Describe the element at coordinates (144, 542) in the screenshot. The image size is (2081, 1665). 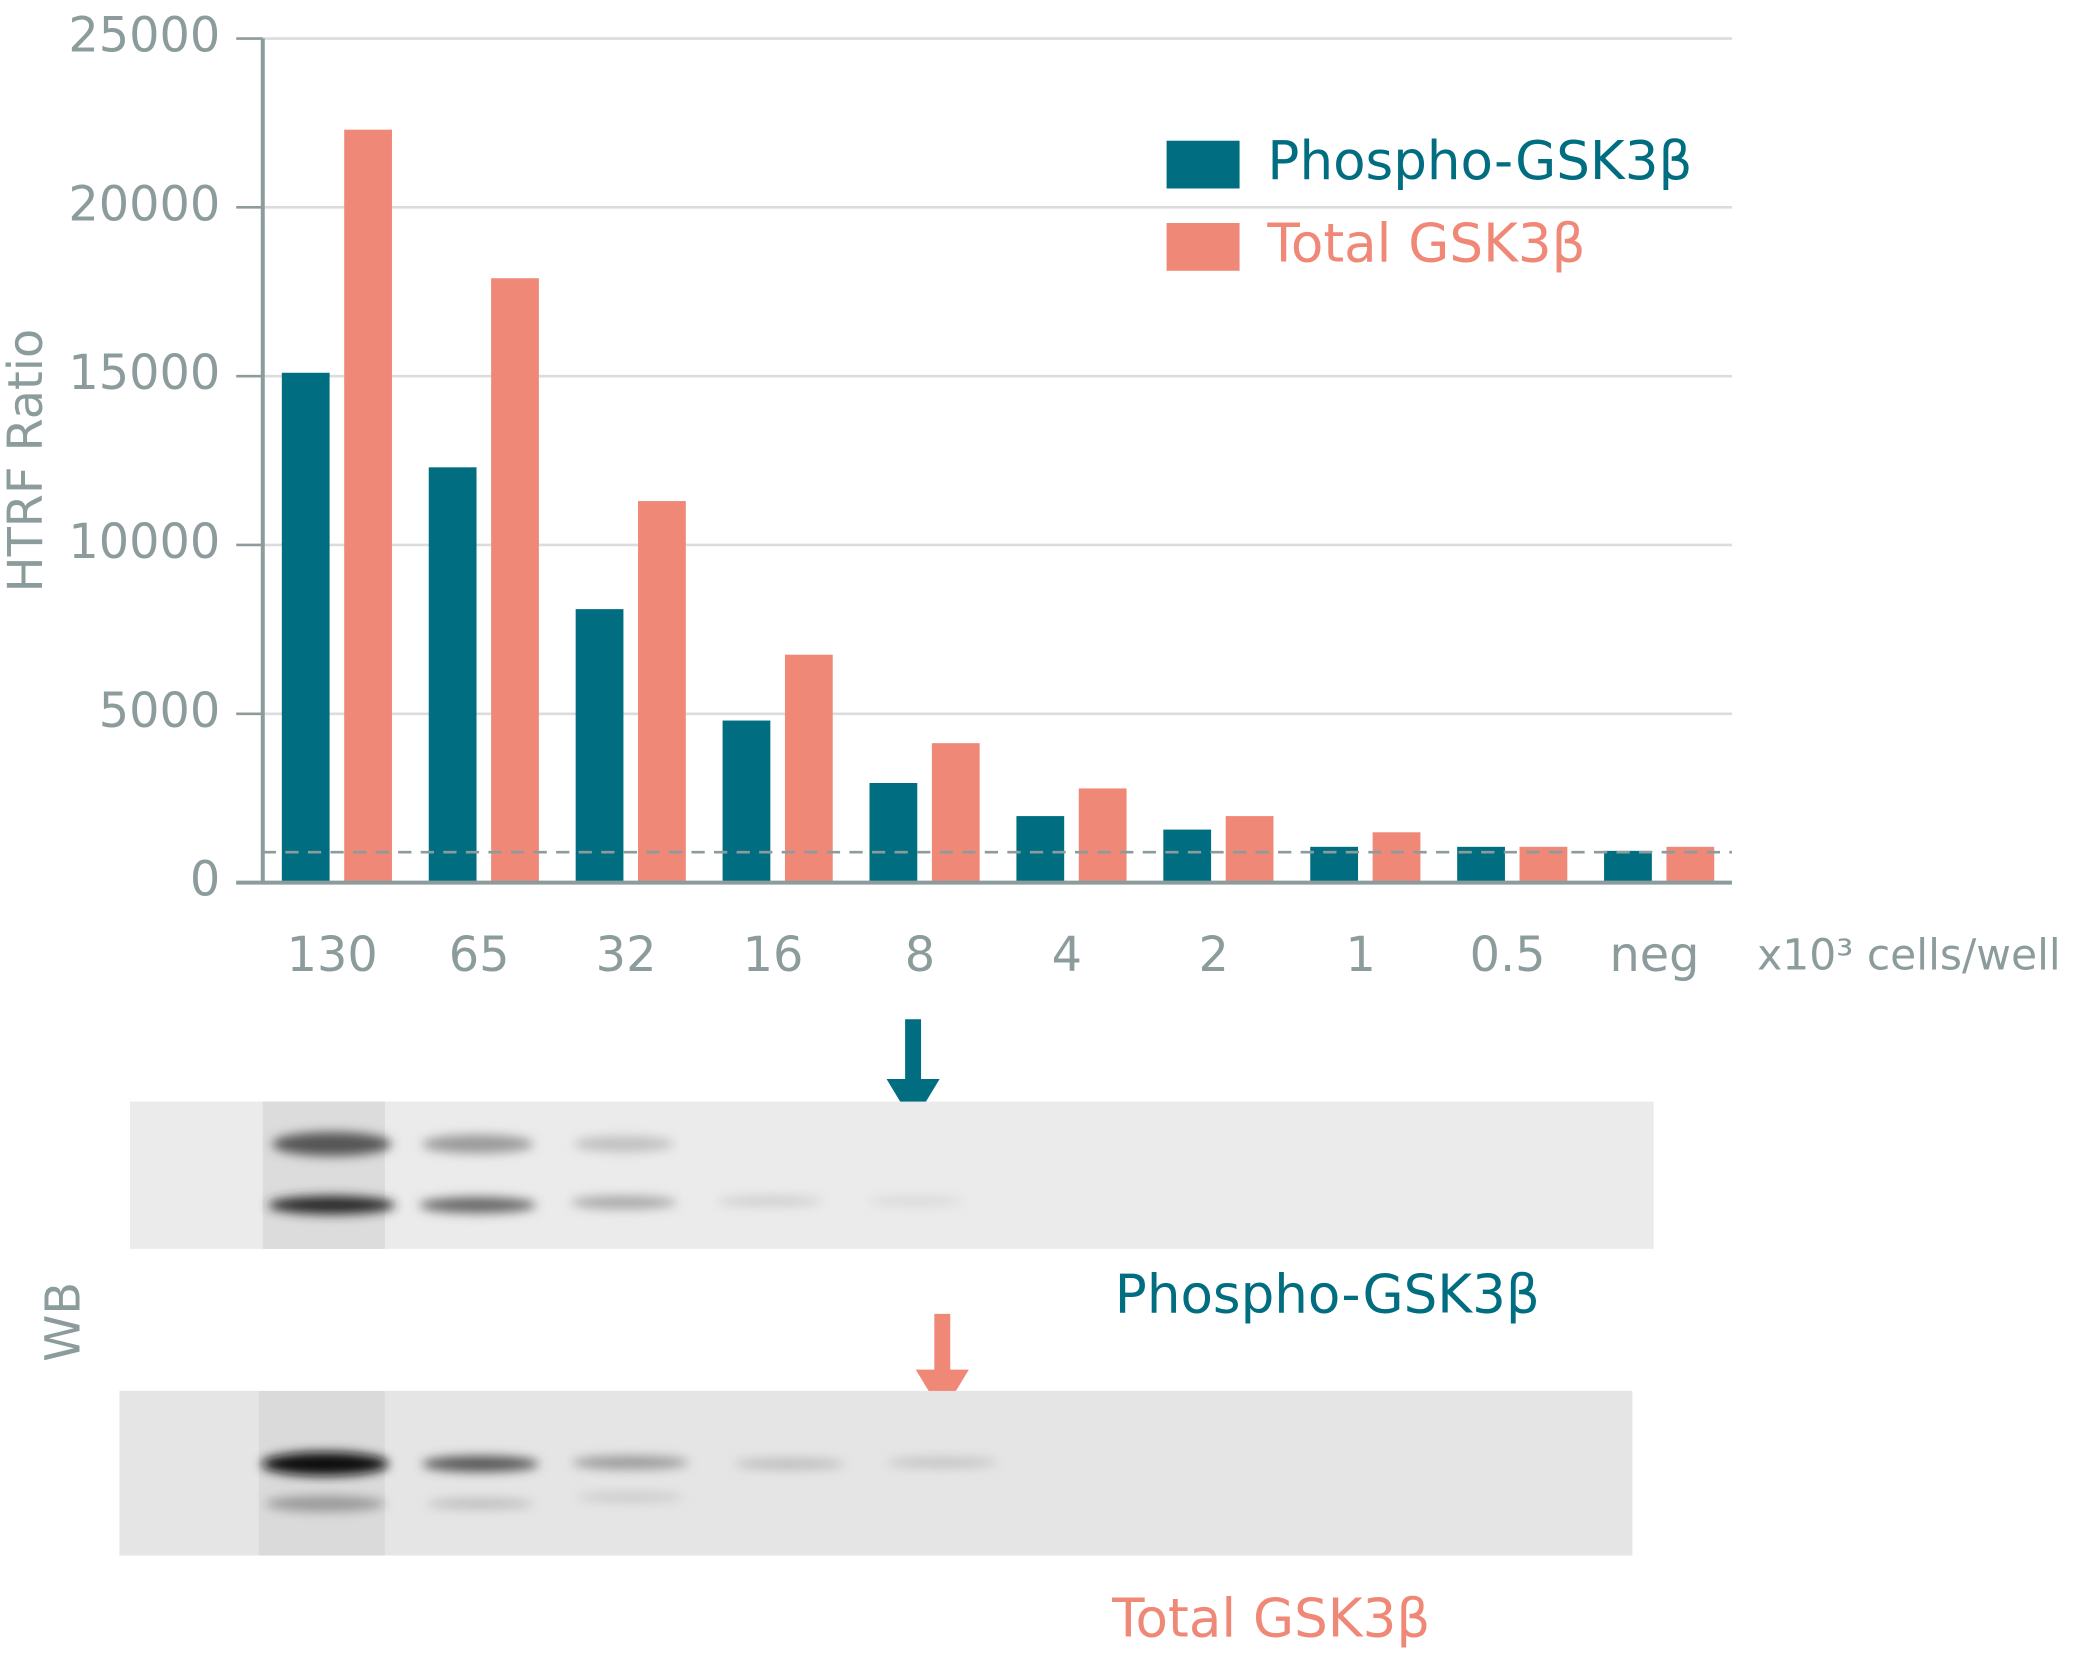
I see `y-tick-label: 10000` at that location.